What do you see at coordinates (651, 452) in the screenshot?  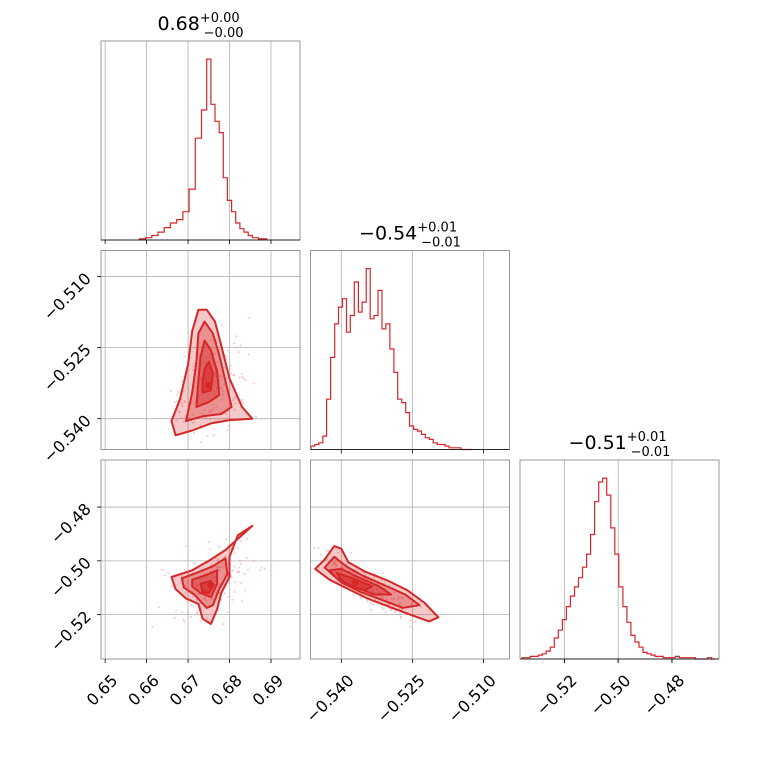 I see `title-lower-error: −0.01` at bounding box center [651, 452].